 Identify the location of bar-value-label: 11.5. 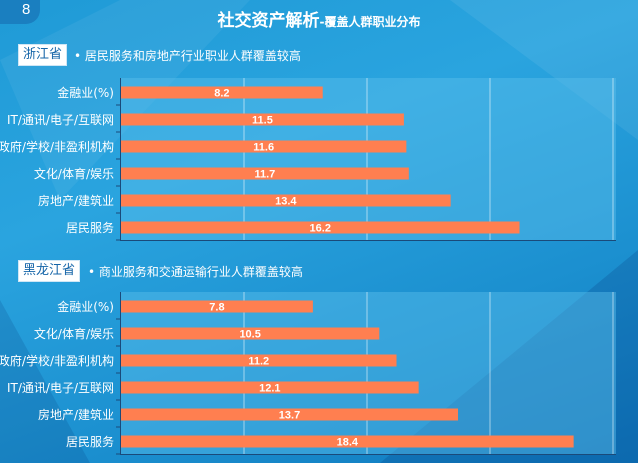
(262, 121).